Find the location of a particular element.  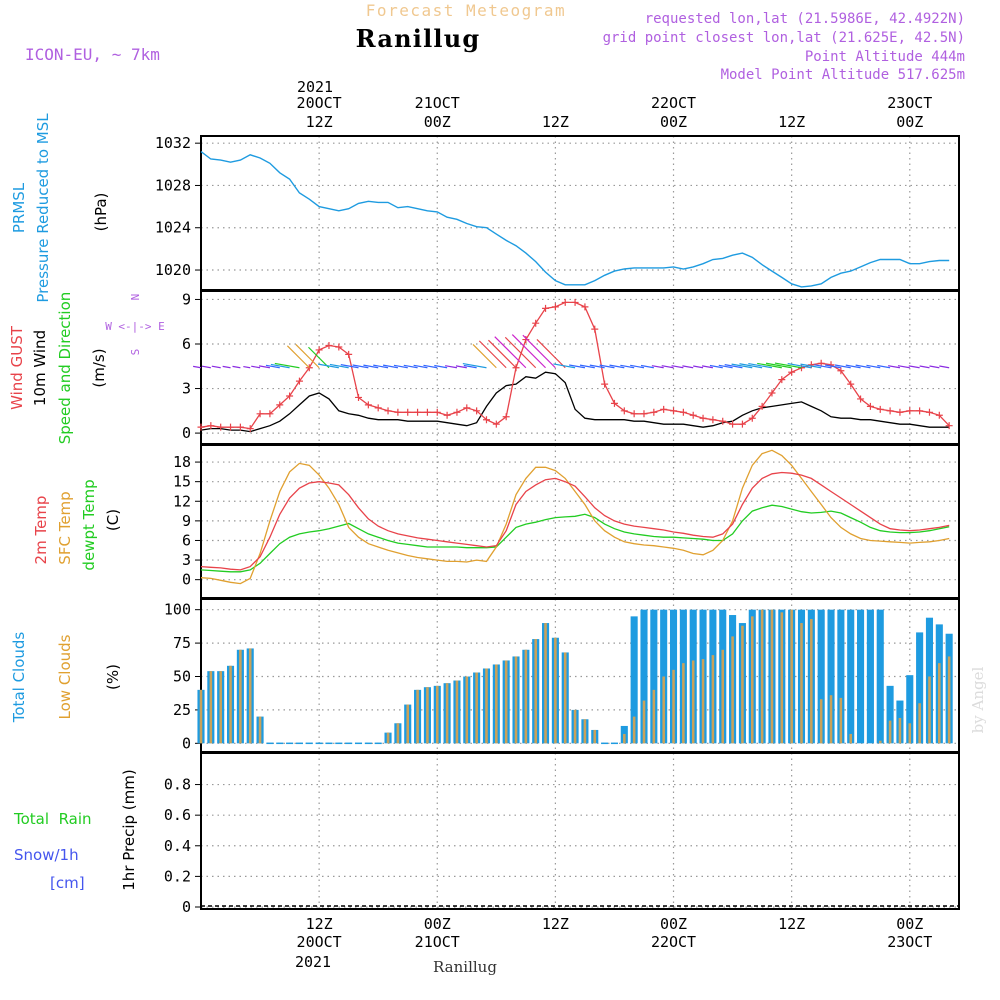

temp-ytick-label: 18 is located at coordinates (182, 462).